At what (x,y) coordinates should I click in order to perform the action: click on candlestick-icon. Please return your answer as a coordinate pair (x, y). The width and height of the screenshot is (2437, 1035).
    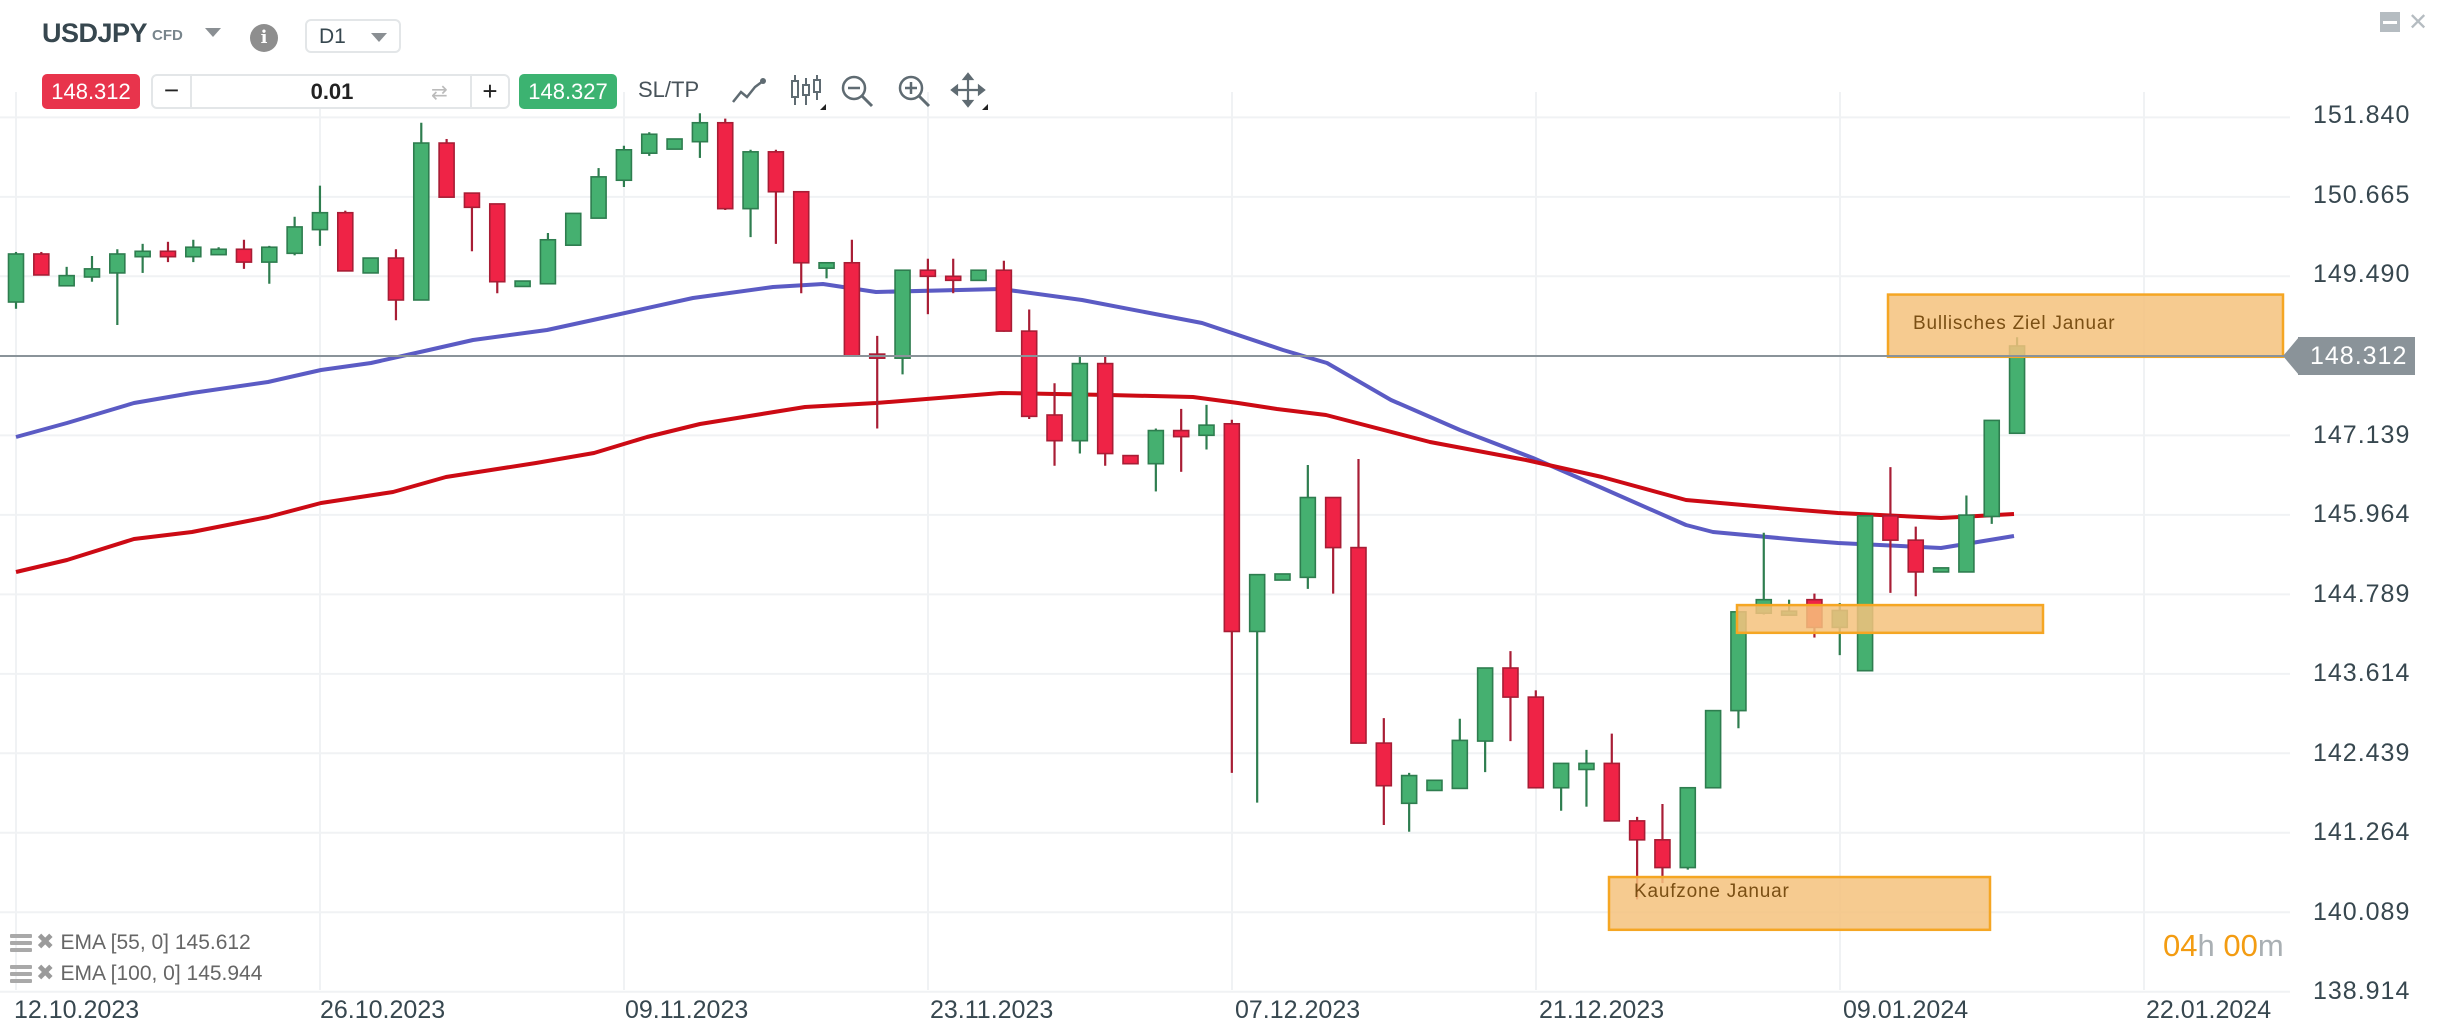
    Looking at the image, I should click on (807, 91).